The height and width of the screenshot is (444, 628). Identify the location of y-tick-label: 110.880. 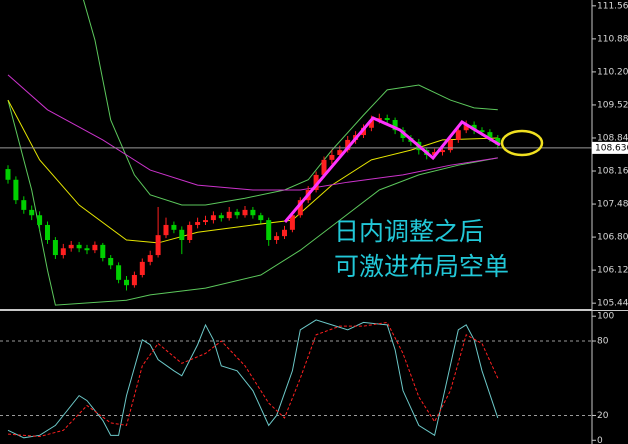
(612, 39).